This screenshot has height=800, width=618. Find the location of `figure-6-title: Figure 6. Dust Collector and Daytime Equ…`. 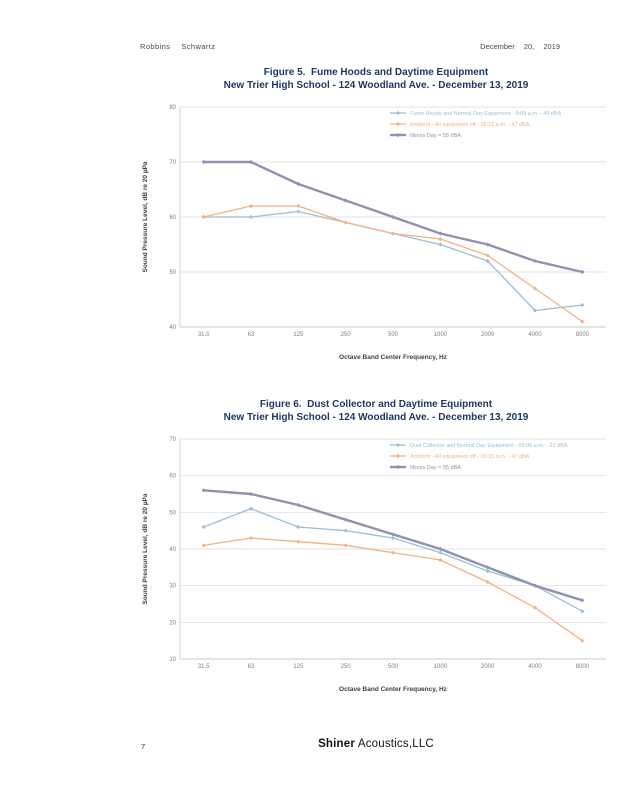

figure-6-title: Figure 6. Dust Collector and Daytime Equ… is located at coordinates (376, 404).